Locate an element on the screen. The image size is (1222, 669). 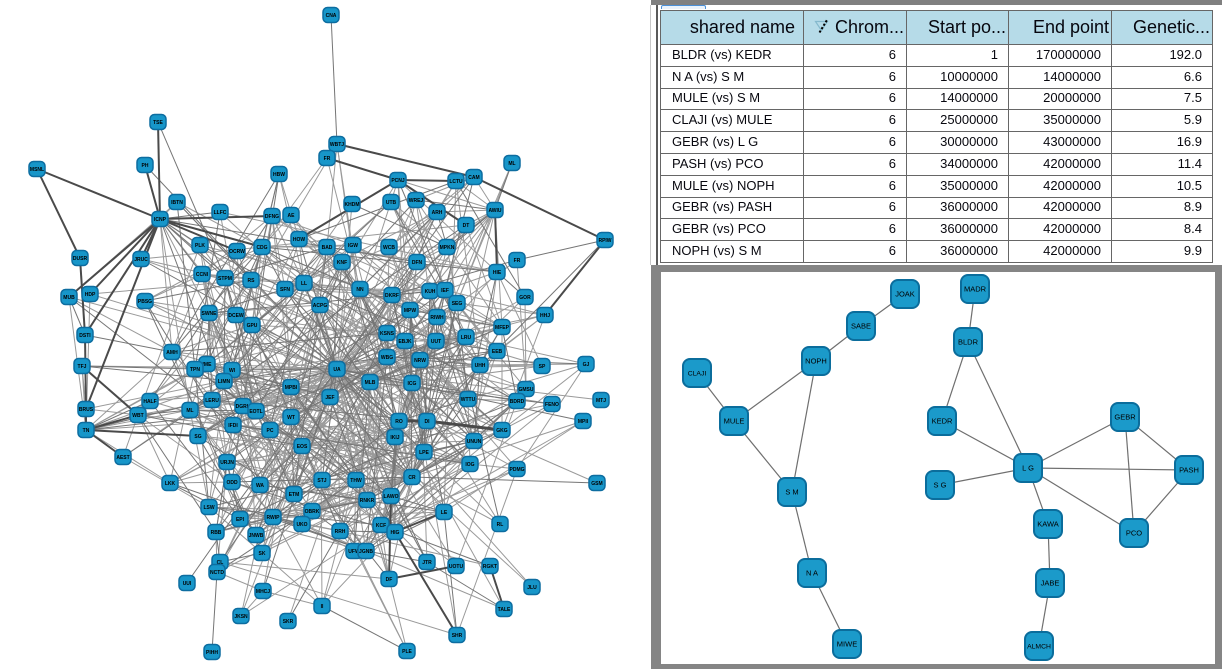
svg-text: DF is located at coordinates (389, 580).